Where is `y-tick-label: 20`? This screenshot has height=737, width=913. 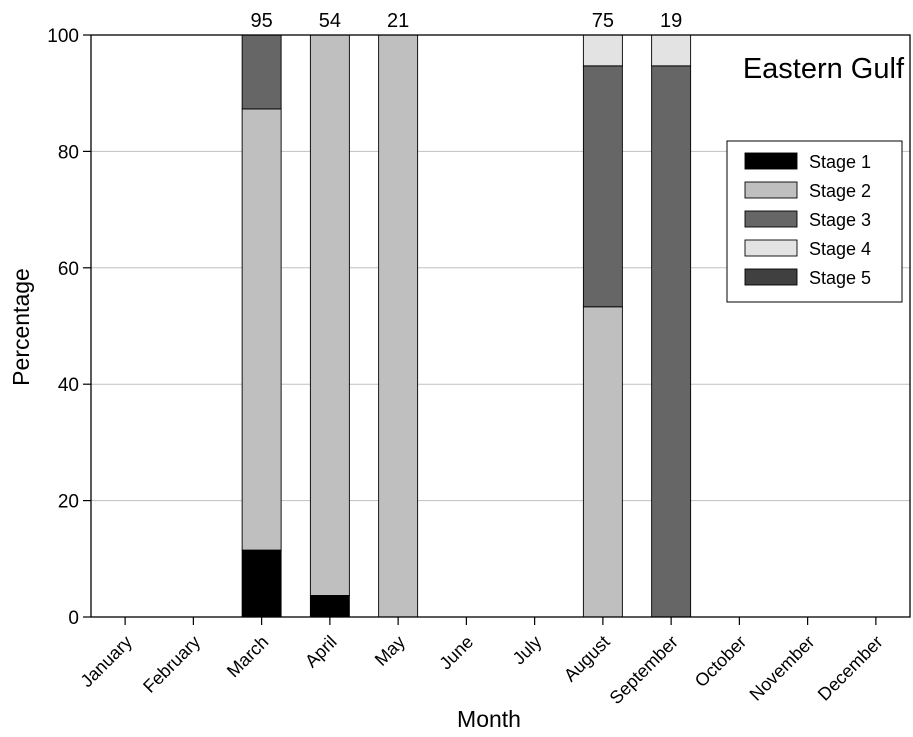 y-tick-label: 20 is located at coordinates (68, 502).